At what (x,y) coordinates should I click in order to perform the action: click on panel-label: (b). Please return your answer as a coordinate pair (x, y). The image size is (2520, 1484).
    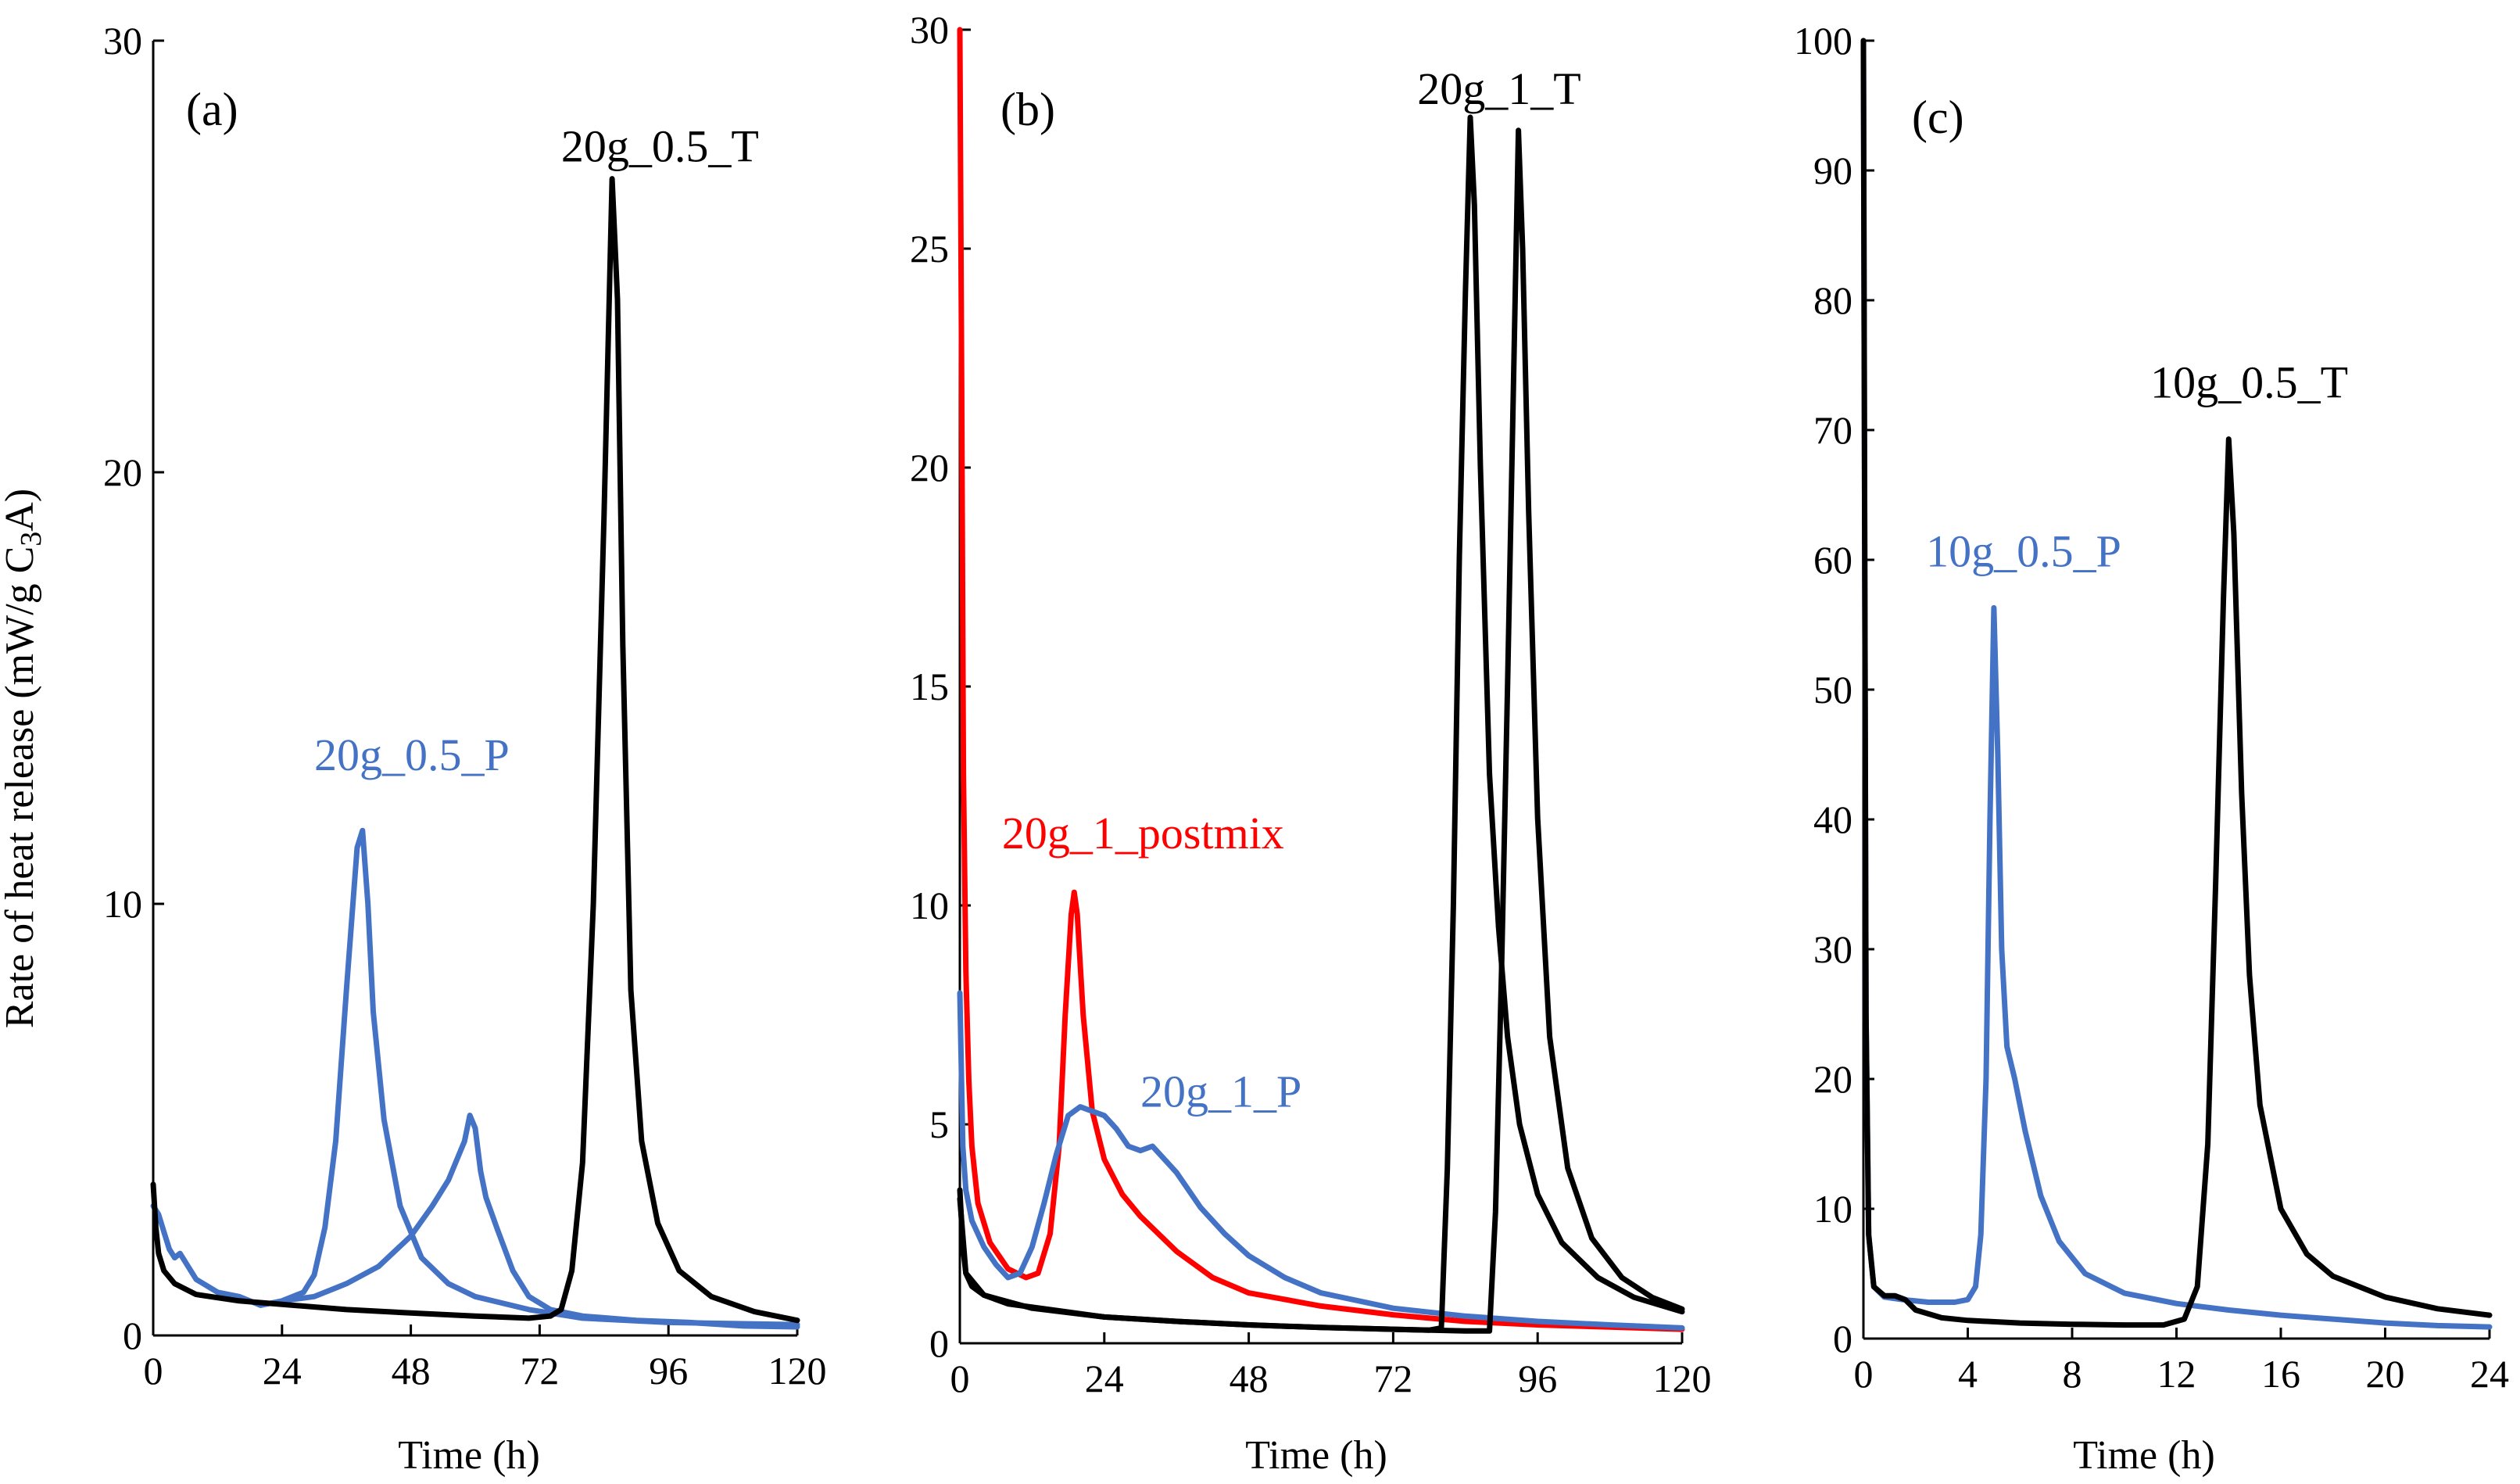
    Looking at the image, I should click on (1027, 109).